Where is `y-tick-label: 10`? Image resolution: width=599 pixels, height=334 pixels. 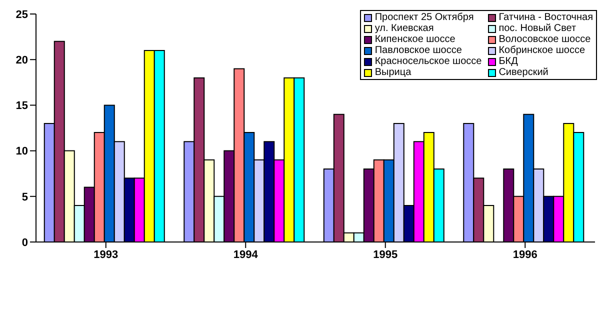 y-tick-label: 10 is located at coordinates (22, 152).